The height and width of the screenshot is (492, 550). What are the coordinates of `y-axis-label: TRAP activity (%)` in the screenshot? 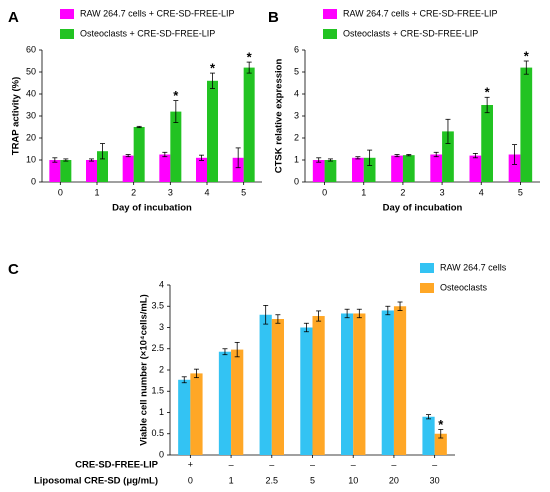 It's located at (16, 116).